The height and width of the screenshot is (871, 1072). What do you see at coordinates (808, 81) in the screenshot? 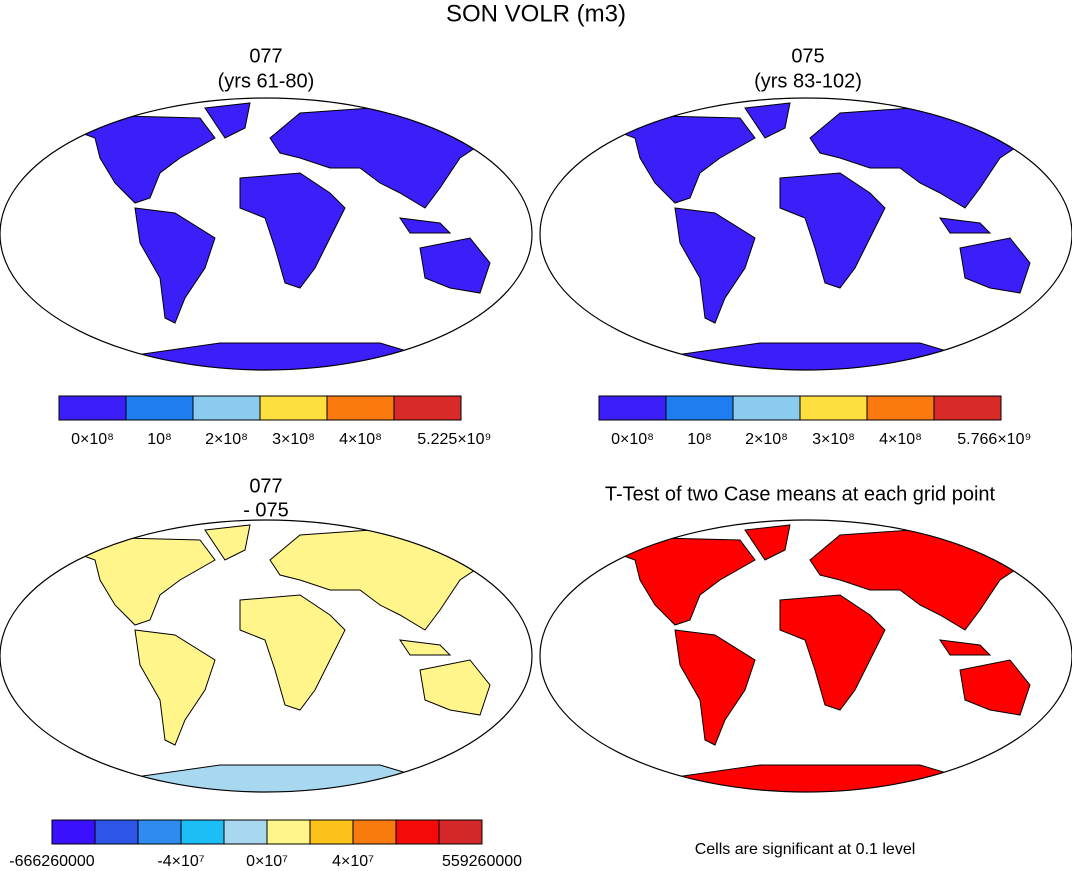
I see `panel-subtitle: (yrs 83-102)` at bounding box center [808, 81].